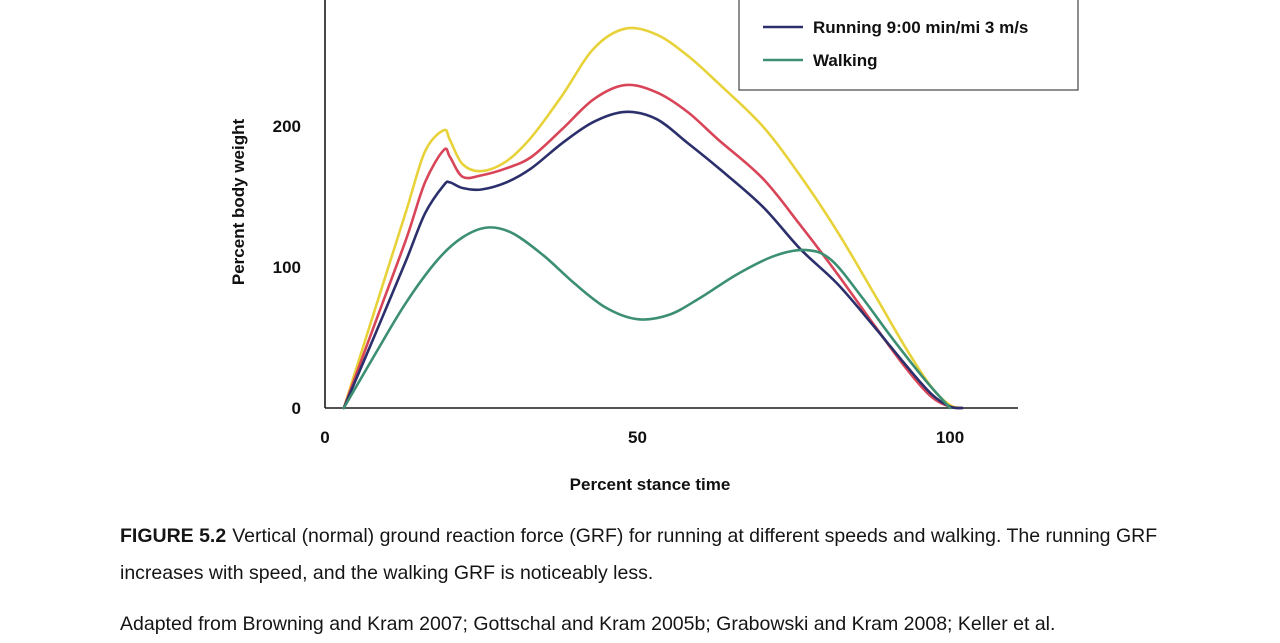 Image resolution: width=1280 pixels, height=643 pixels. Describe the element at coordinates (287, 126) in the screenshot. I see `y-tick-label: 200` at that location.